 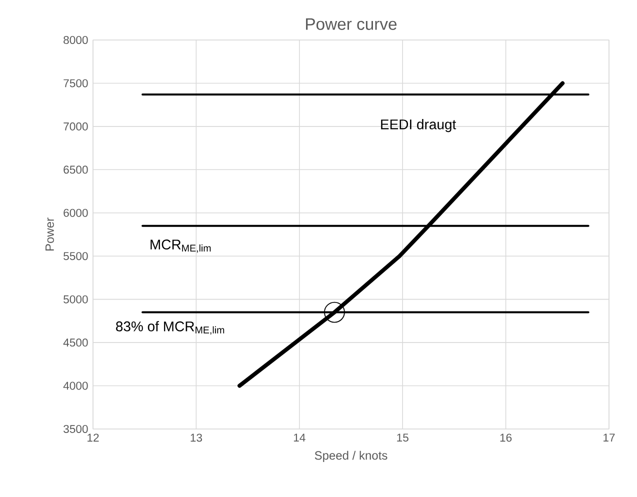 I want to click on annotation: EEDI draugt, so click(x=418, y=125).